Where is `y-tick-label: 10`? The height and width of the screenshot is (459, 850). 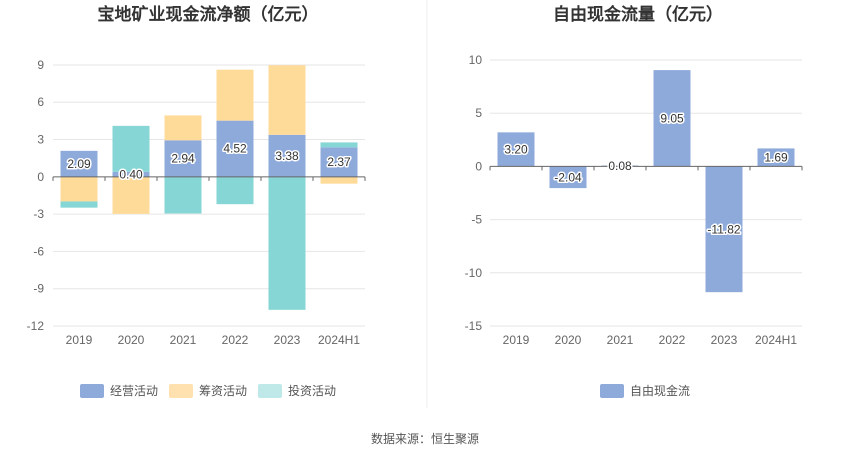 y-tick-label: 10 is located at coordinates (476, 60).